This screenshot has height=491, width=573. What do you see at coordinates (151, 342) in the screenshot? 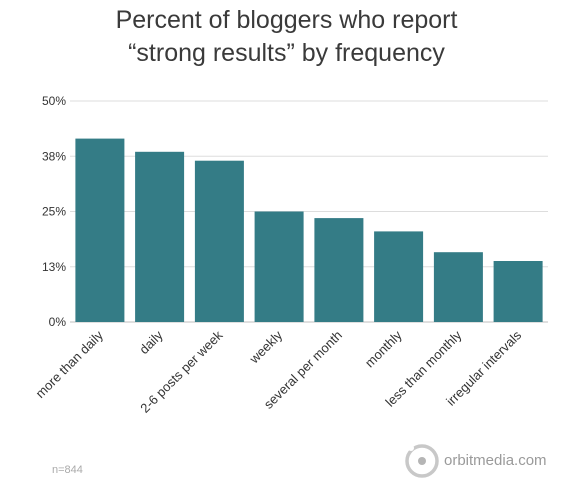
I see `x-category-label: daily` at bounding box center [151, 342].